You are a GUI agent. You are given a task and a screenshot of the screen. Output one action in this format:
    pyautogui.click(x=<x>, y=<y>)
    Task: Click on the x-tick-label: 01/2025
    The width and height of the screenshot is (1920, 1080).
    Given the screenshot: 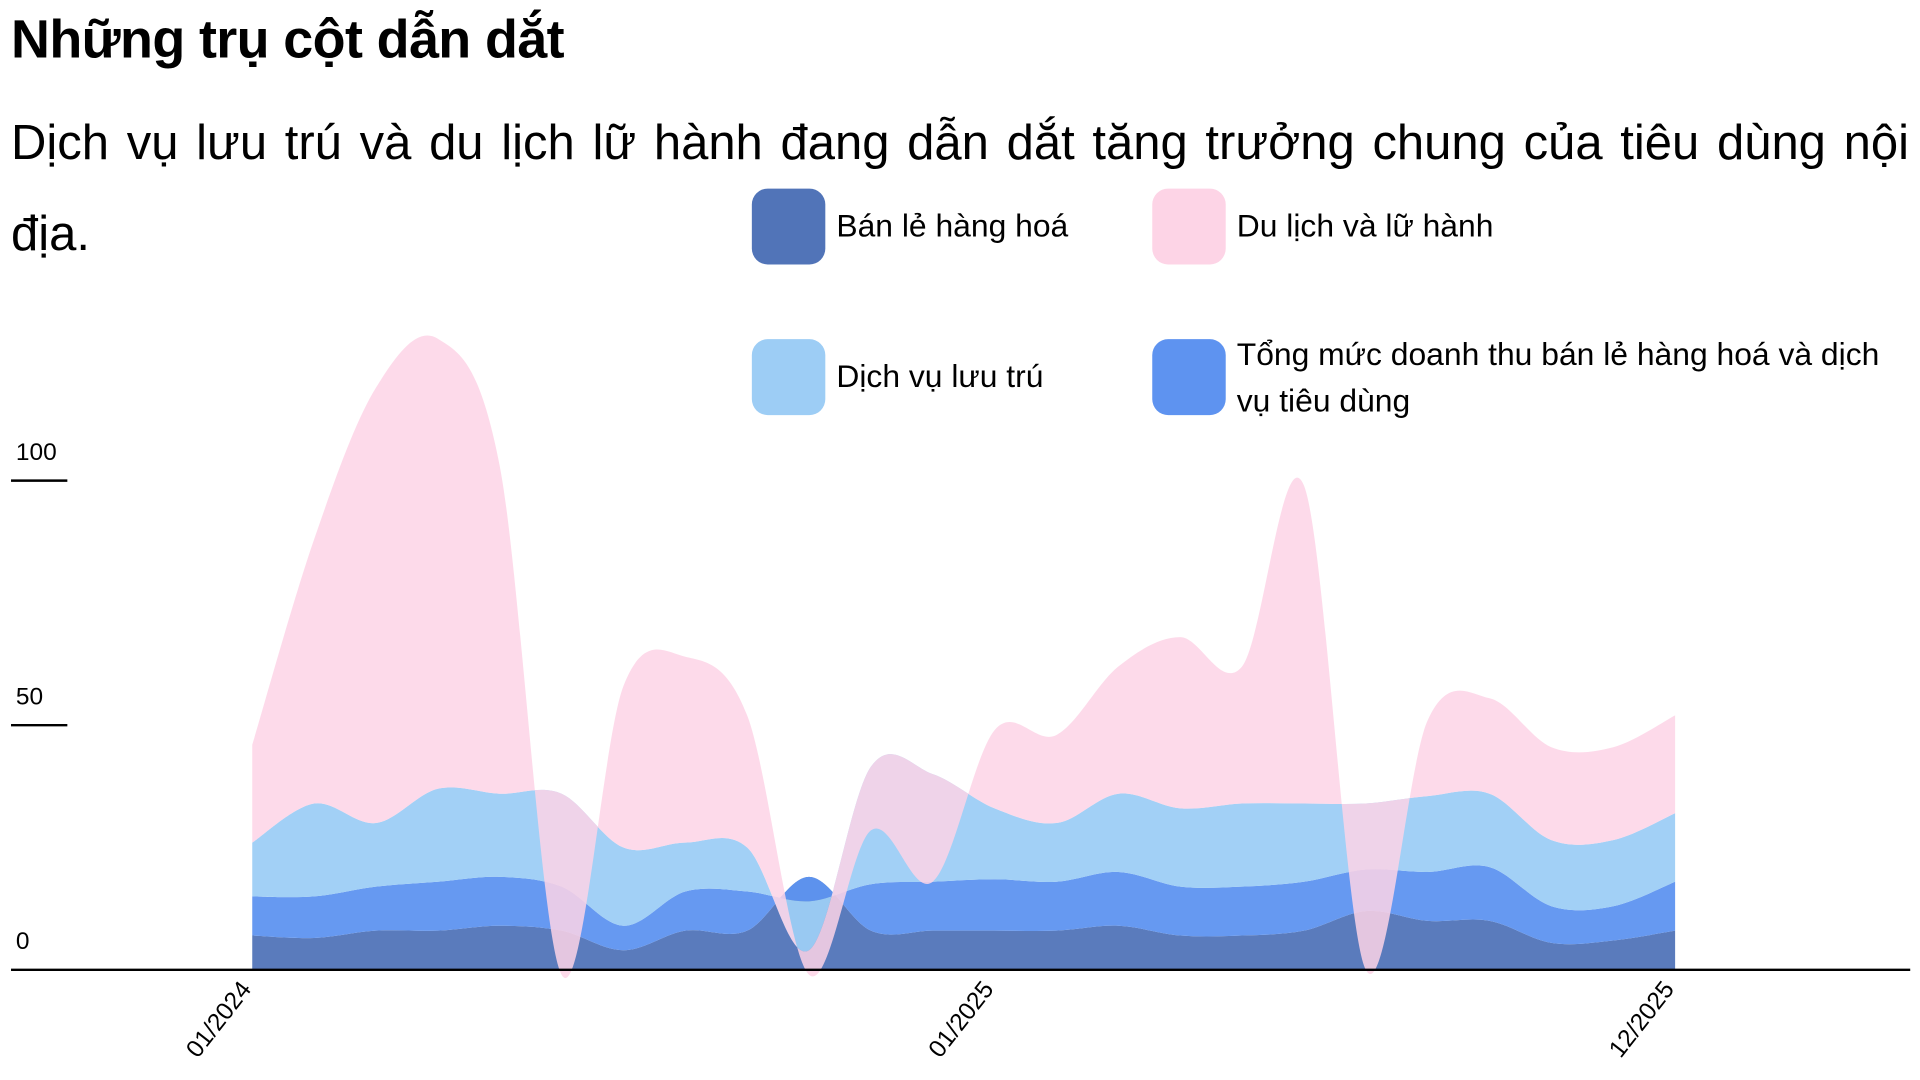 What is the action you would take?
    pyautogui.click(x=962, y=1019)
    